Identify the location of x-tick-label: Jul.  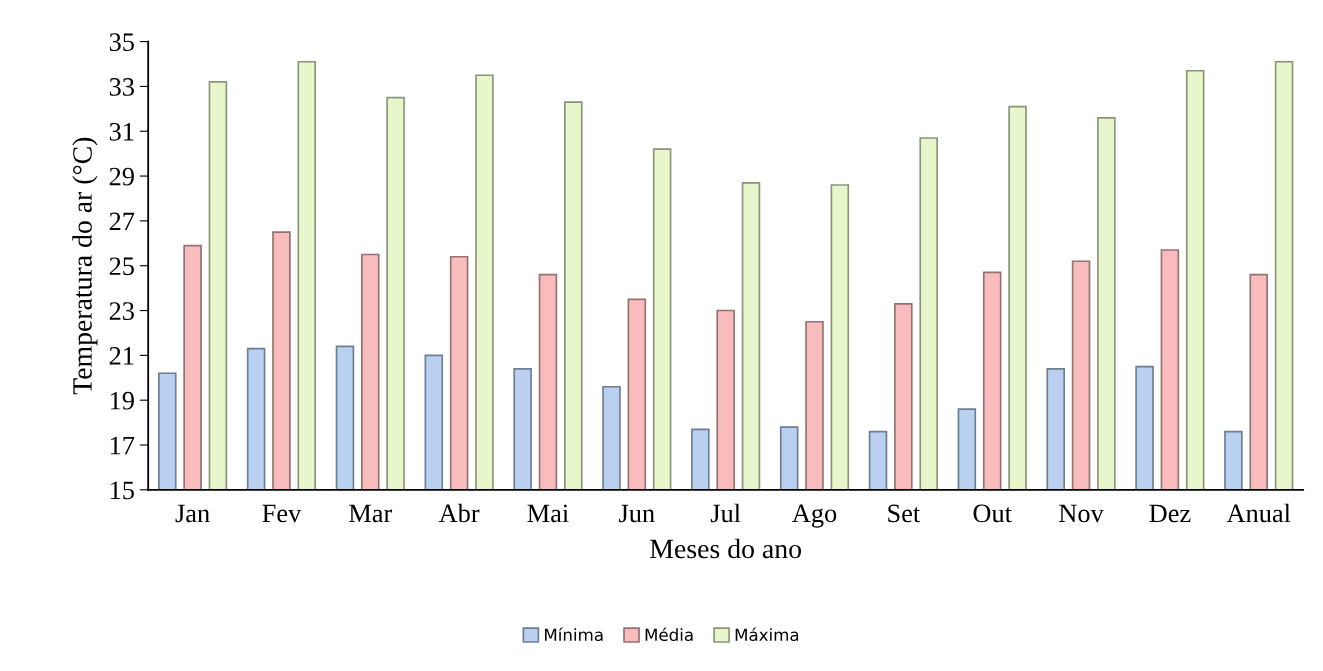
(725, 513).